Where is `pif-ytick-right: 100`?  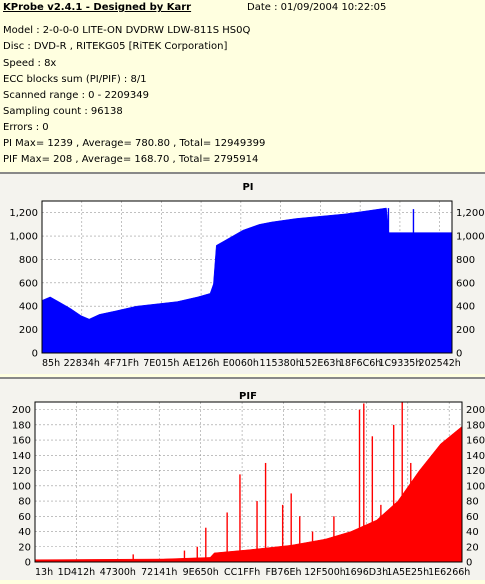 pif-ytick-right: 100 is located at coordinates (475, 486).